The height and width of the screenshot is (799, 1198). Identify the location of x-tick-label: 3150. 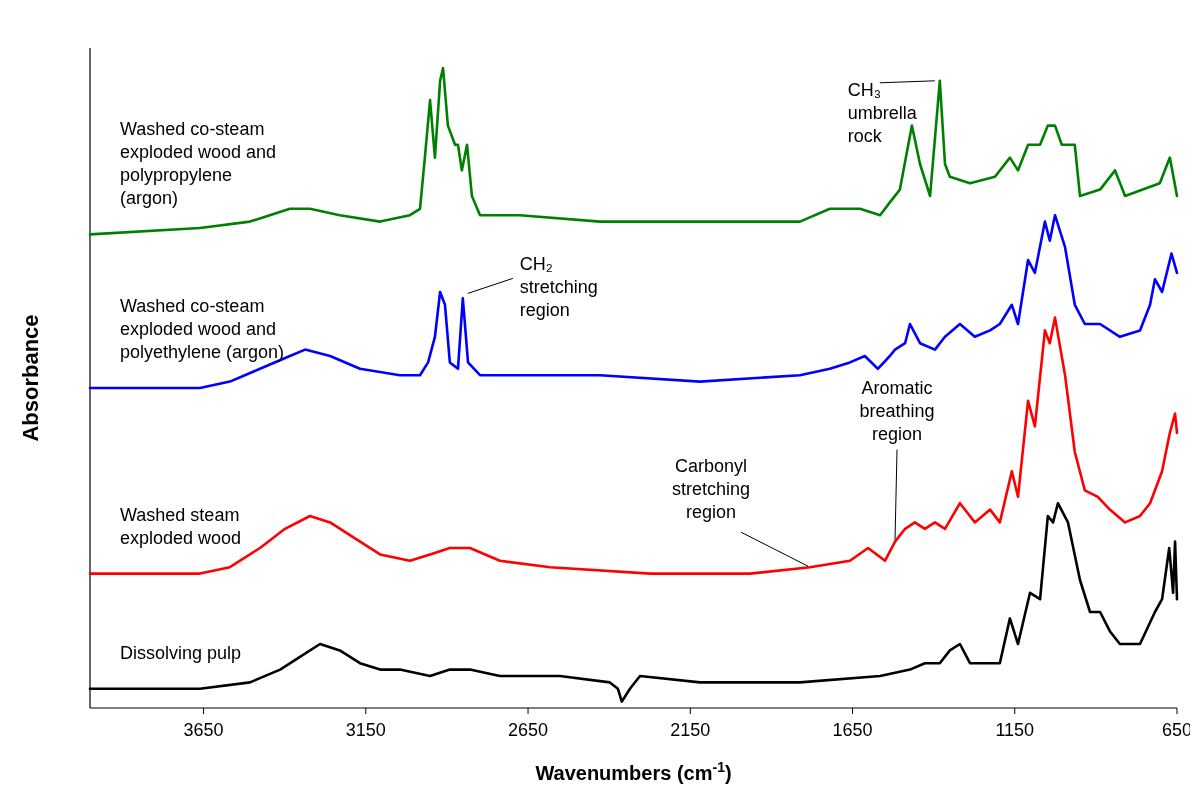
(365, 730).